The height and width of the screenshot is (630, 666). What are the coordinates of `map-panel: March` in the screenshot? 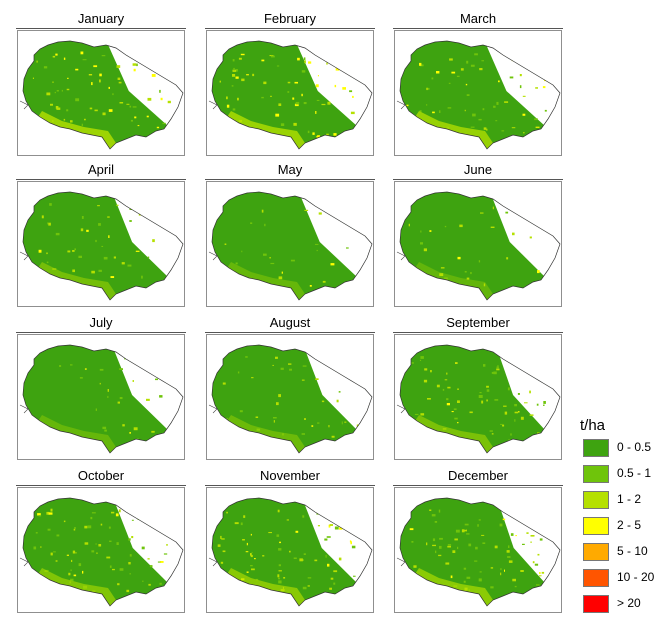 It's located at (478, 82).